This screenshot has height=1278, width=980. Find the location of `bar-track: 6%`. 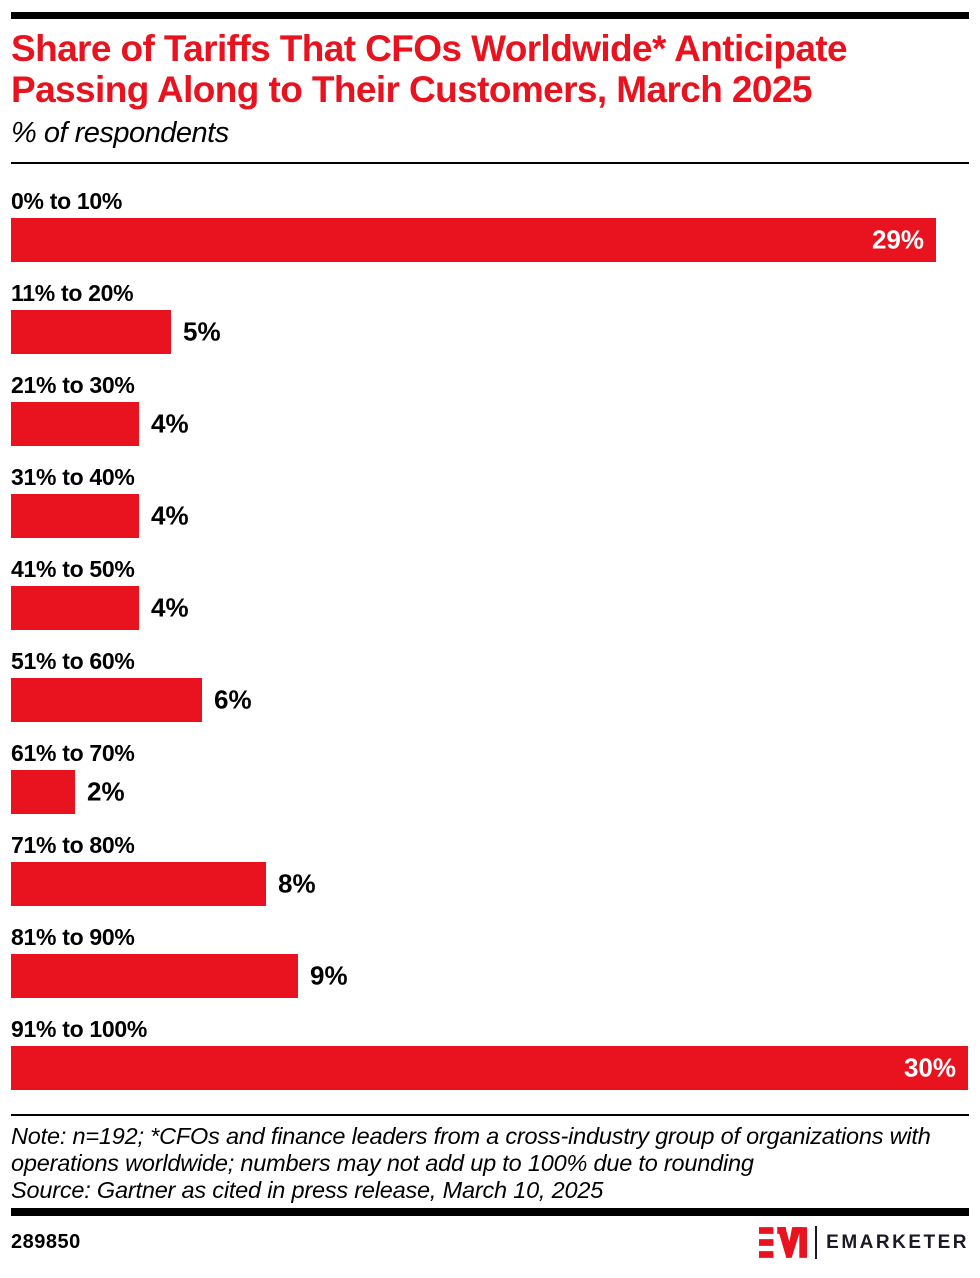

bar-track: 6% is located at coordinates (490, 700).